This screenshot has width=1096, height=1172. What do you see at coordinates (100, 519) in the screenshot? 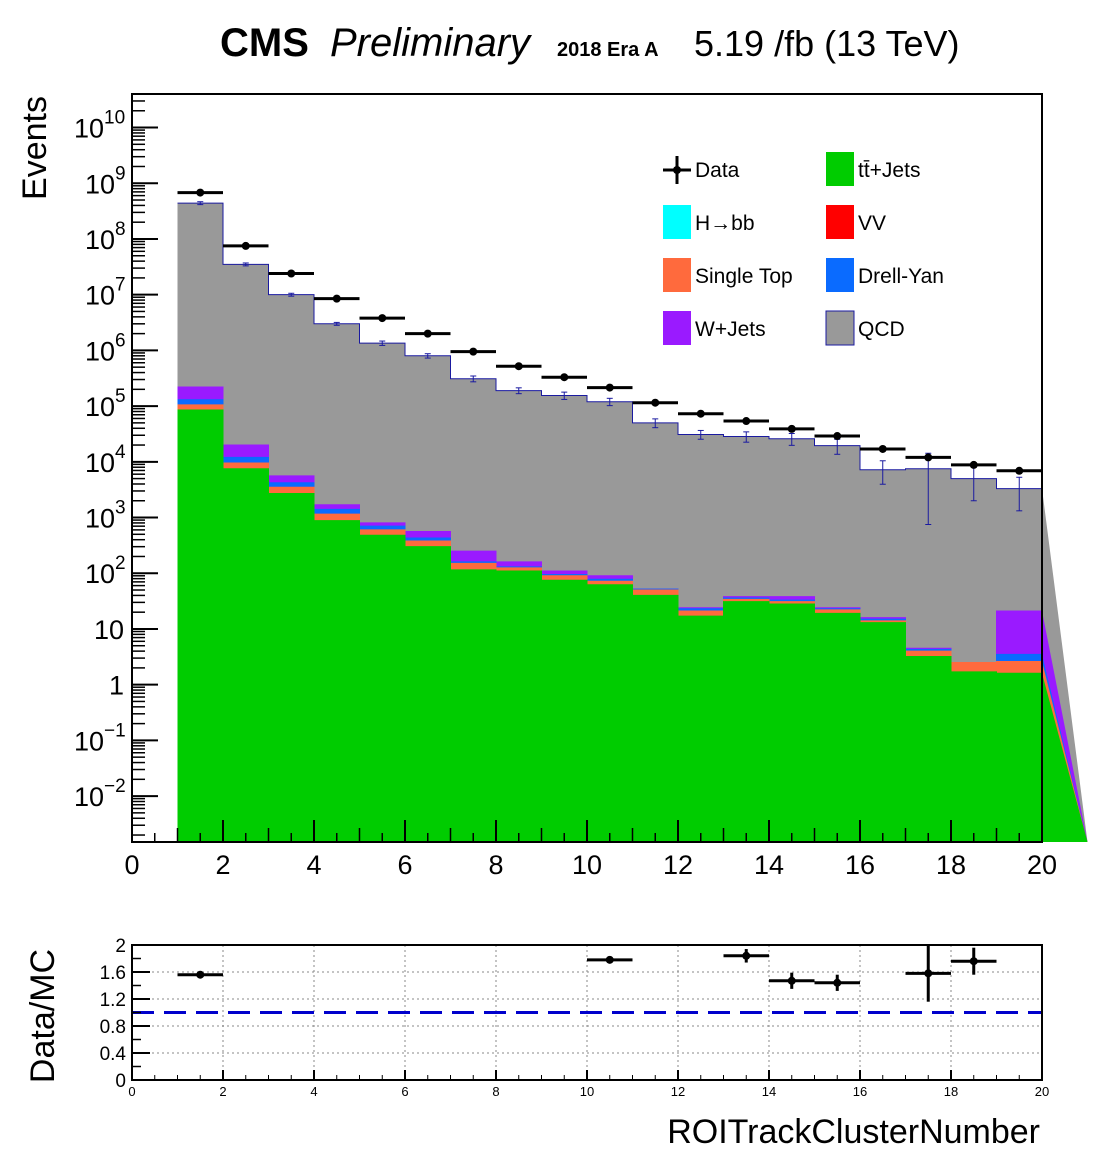
I see `y-tick-label-5: 10` at bounding box center [100, 519].